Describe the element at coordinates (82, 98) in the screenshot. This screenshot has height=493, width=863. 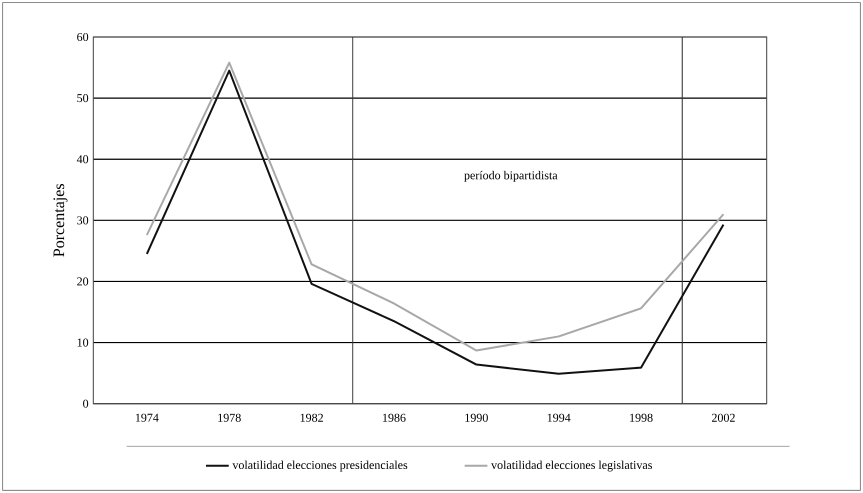
I see `y-tick-label: 50` at that location.